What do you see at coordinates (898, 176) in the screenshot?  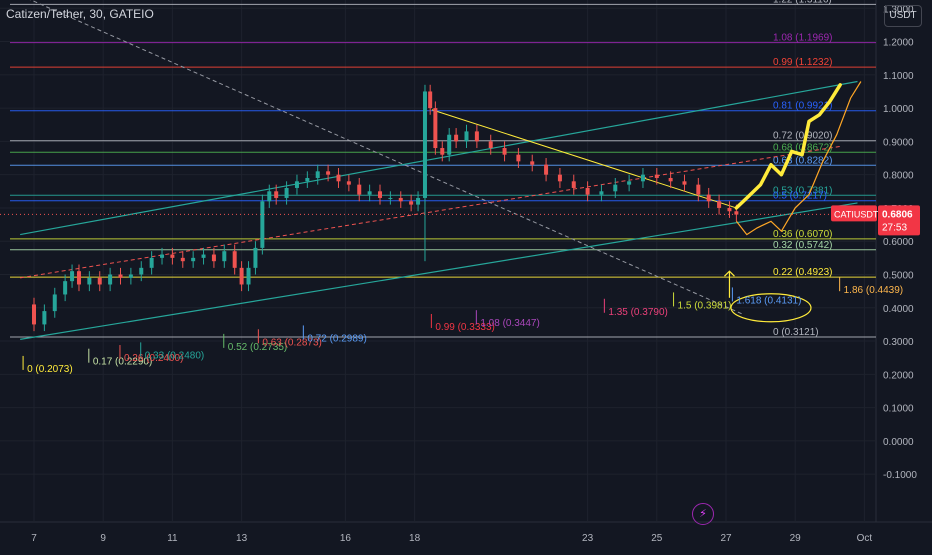 I see `price-tick-label: 0.8000` at bounding box center [898, 176].